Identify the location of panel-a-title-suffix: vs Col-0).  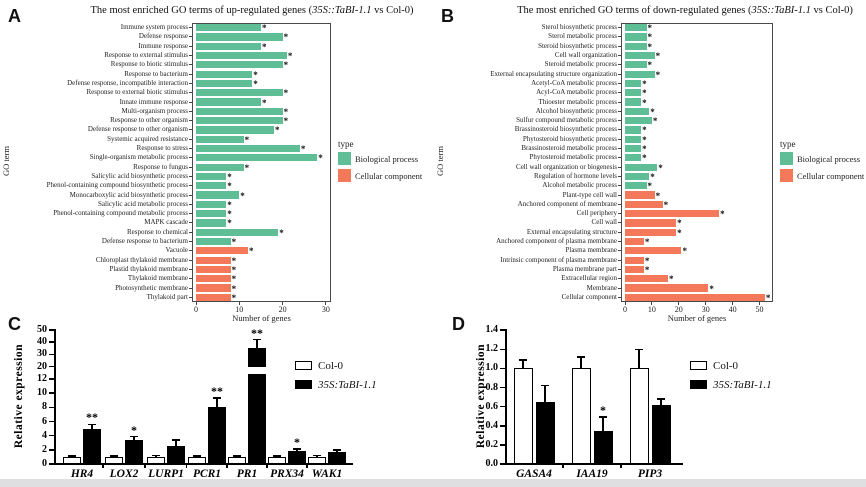
(392, 10).